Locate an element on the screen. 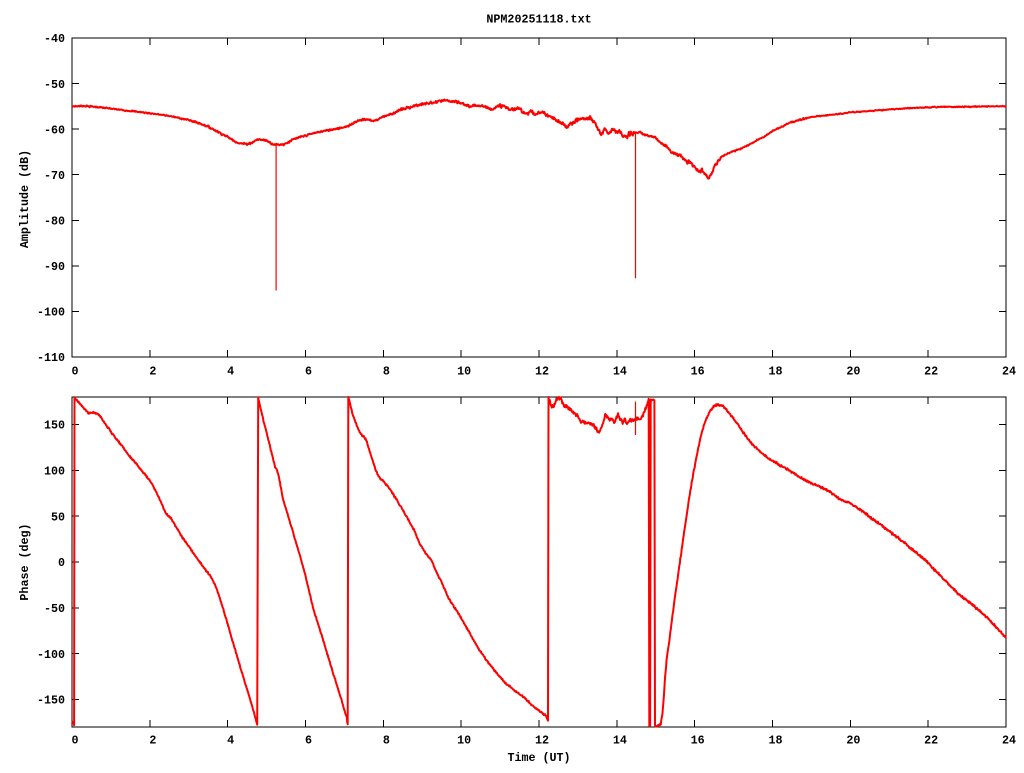  svg-text: Amplitude (dB) is located at coordinates (25, 199).